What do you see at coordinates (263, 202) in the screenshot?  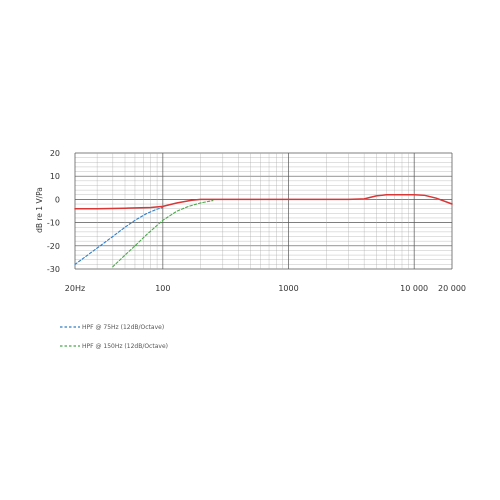 I see `series-line-response` at bounding box center [263, 202].